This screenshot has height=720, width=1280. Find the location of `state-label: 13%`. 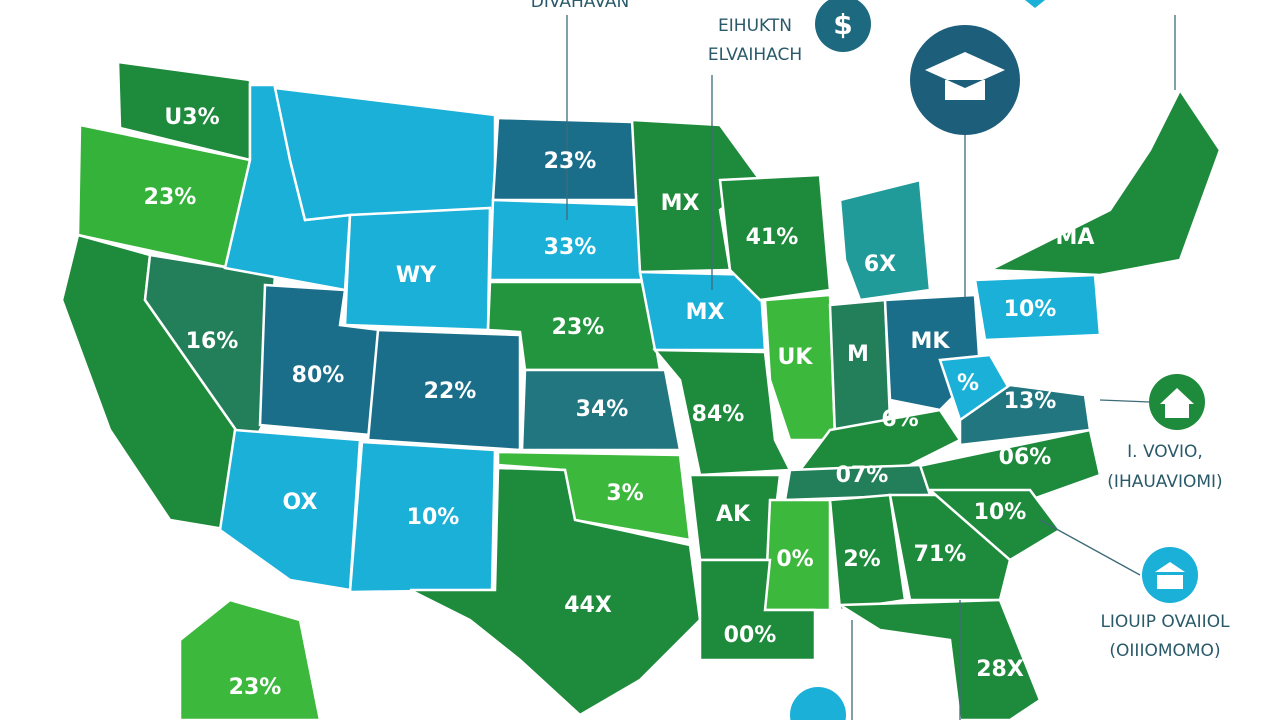

state-label: 13% is located at coordinates (1030, 401).